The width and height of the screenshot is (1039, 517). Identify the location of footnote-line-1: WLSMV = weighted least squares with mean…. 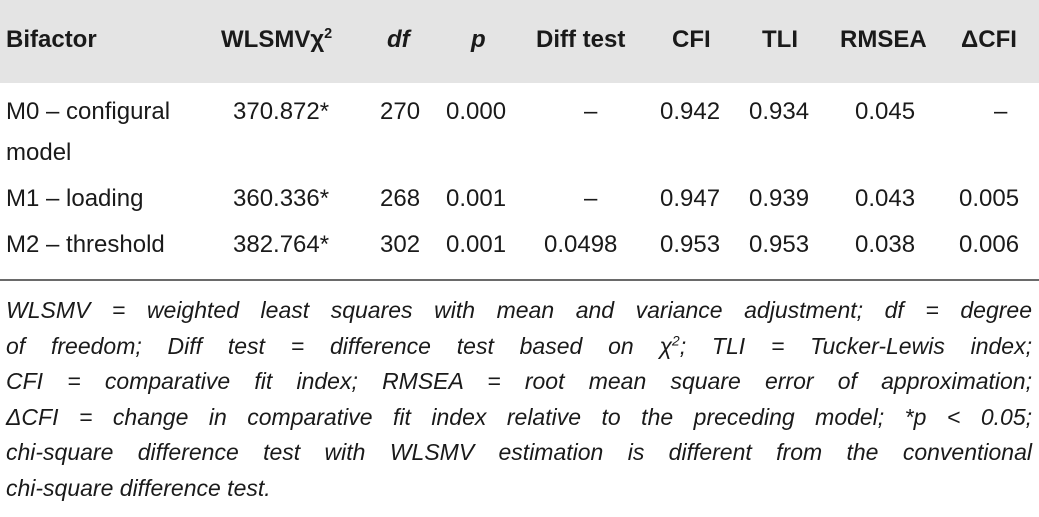
(519, 310).